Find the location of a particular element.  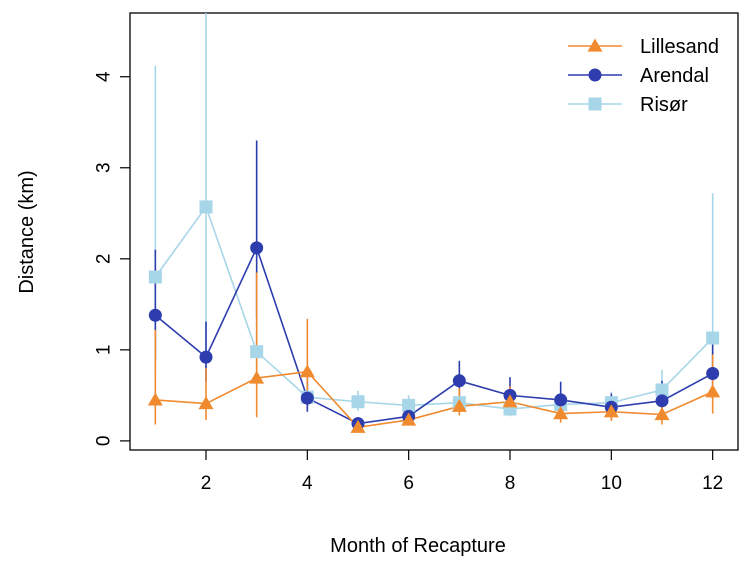

x-axis-title: Month of Recapture is located at coordinates (418, 546).